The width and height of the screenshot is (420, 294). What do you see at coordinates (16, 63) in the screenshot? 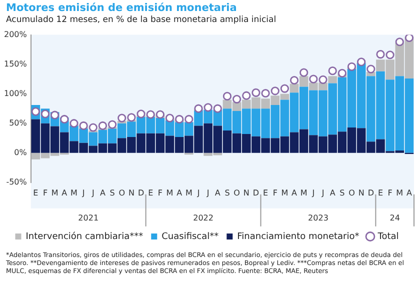
I see `y-tick-label: 150%` at bounding box center [16, 63].